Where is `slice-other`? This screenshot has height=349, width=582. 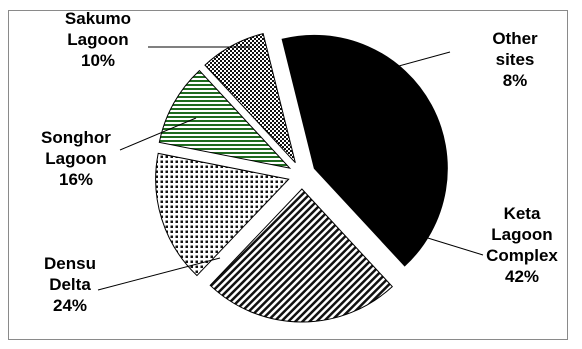 slice-other is located at coordinates (250, 98).